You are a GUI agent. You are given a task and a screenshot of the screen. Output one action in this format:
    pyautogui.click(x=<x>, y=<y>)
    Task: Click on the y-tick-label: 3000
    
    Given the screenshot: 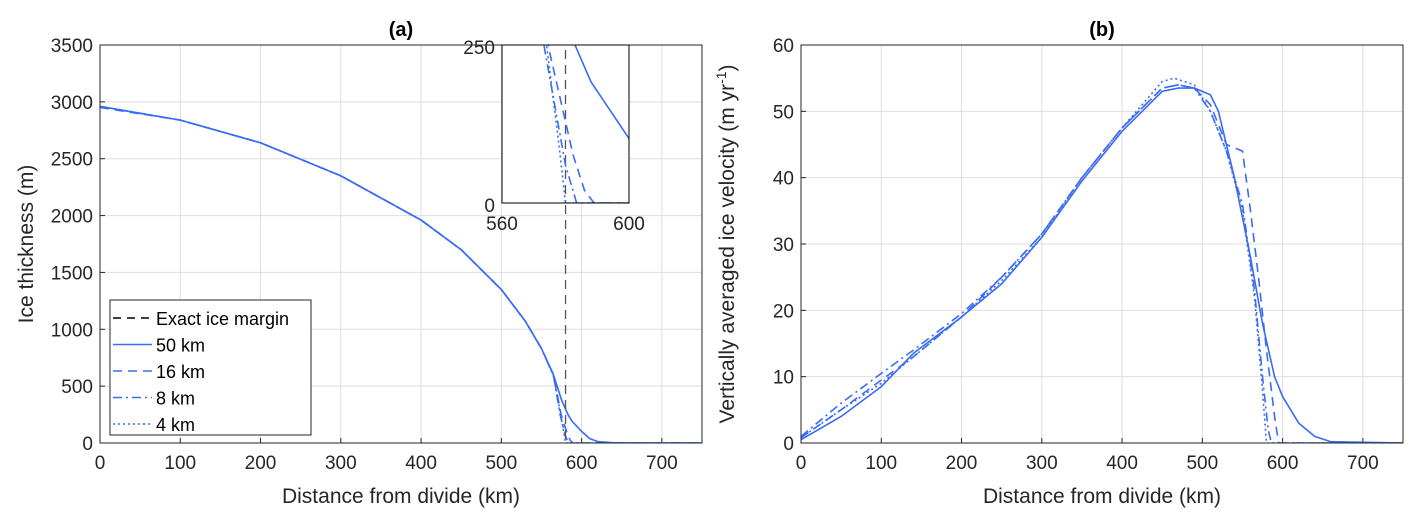 What is the action you would take?
    pyautogui.click(x=72, y=103)
    